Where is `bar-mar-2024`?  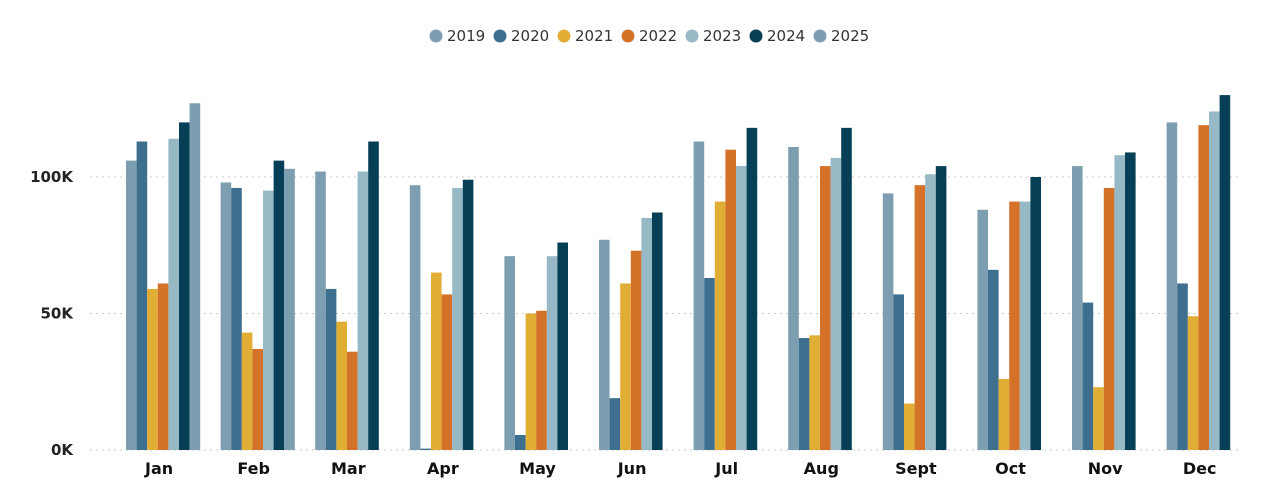
bar-mar-2024 is located at coordinates (373, 295).